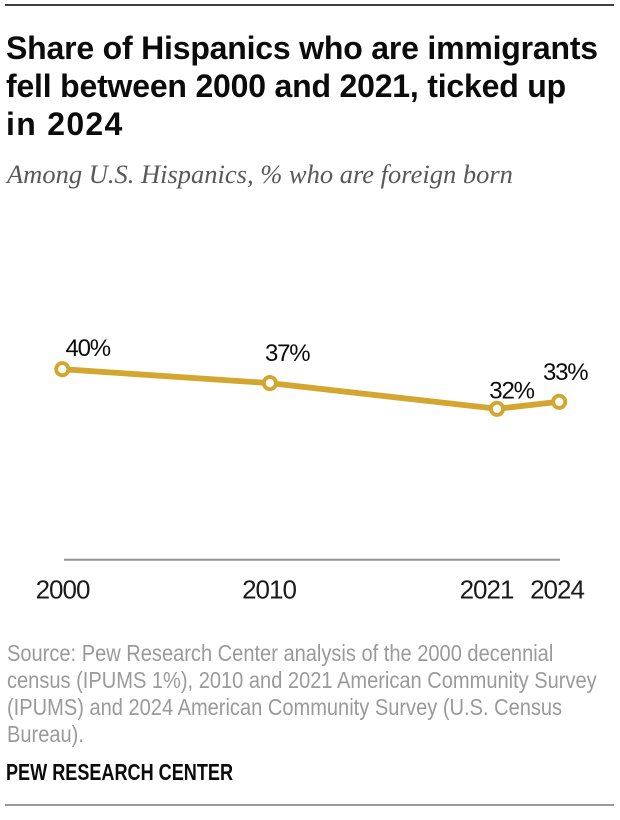 The width and height of the screenshot is (620, 820). What do you see at coordinates (269, 589) in the screenshot?
I see `svg-text: 2010` at bounding box center [269, 589].